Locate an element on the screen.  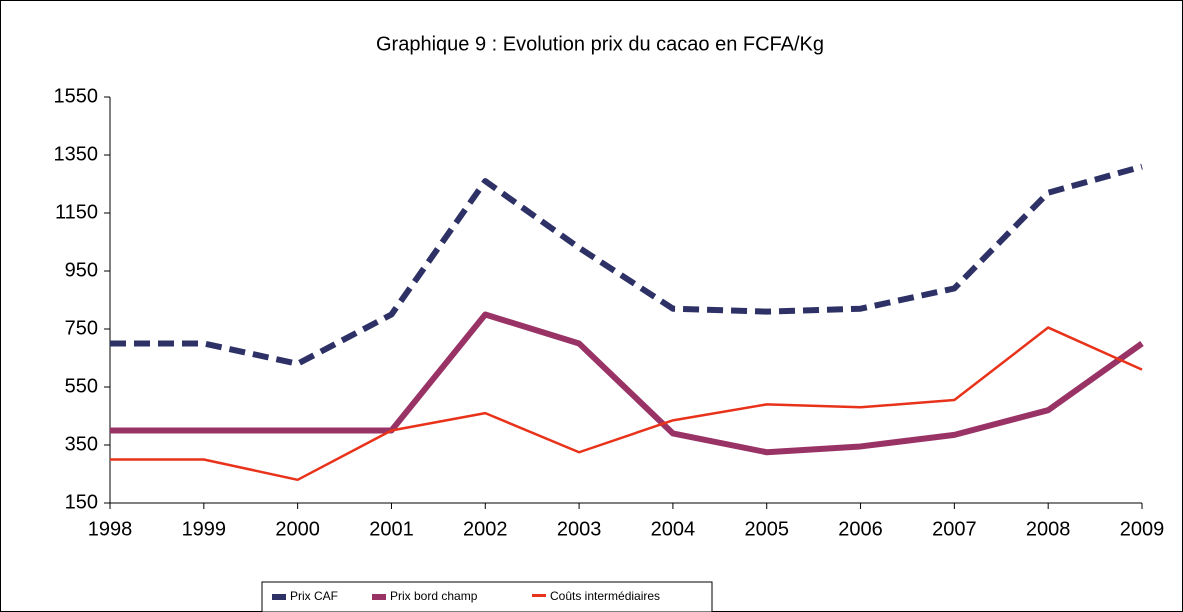
x-tick-label: 2003 is located at coordinates (579, 529).